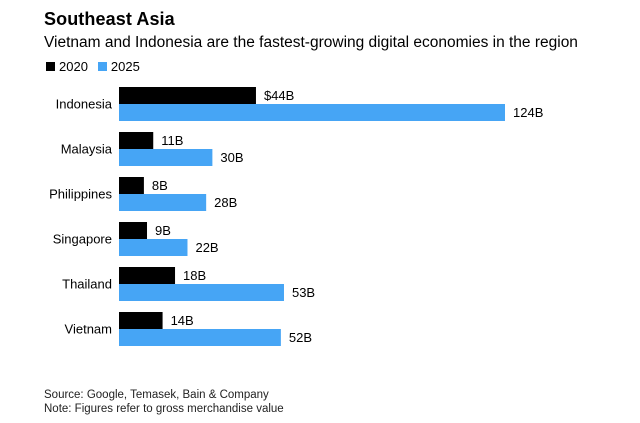 The height and width of the screenshot is (423, 640). I want to click on legend-item-2025: 2025, so click(118, 66).